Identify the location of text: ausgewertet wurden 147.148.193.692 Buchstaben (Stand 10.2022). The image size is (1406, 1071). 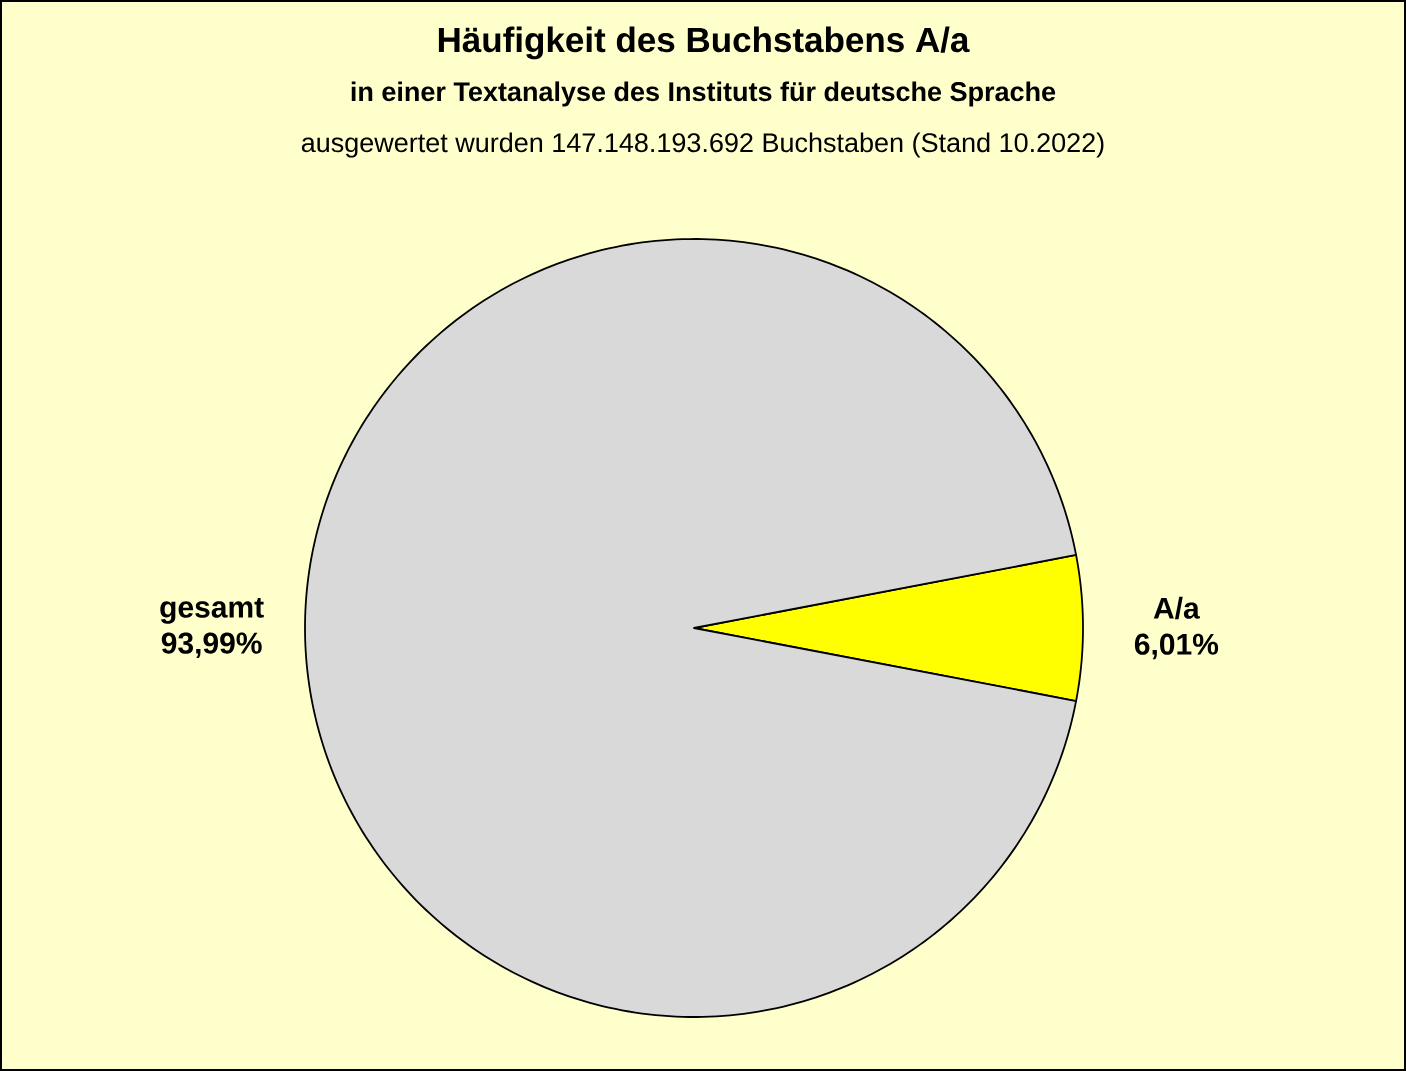
(702, 145).